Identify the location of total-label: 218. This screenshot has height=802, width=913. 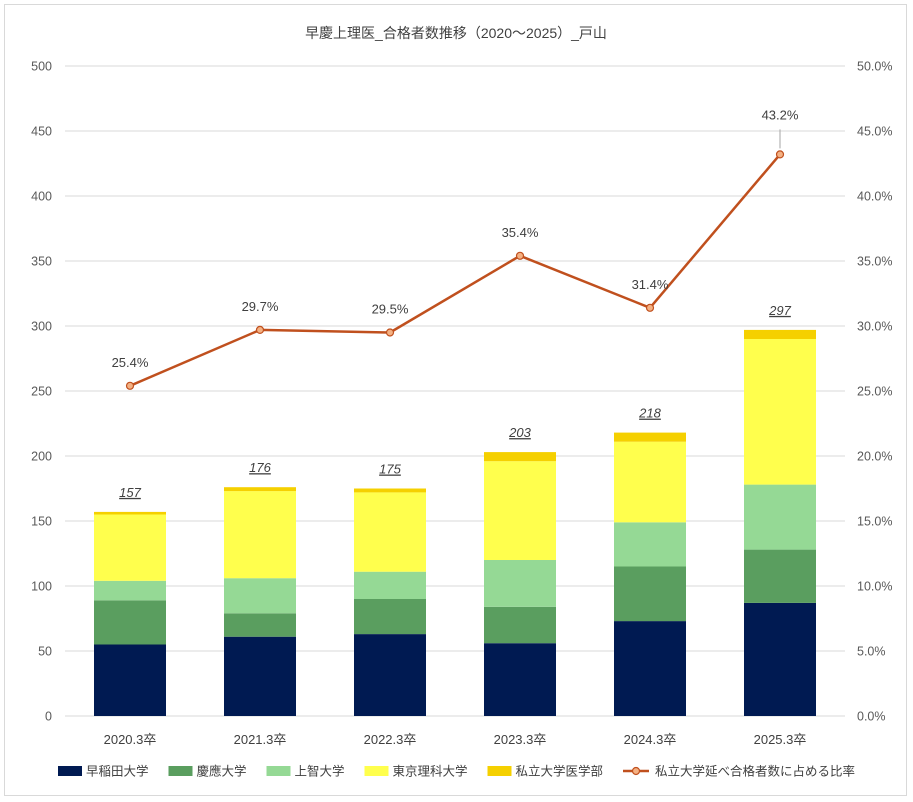
(649, 413).